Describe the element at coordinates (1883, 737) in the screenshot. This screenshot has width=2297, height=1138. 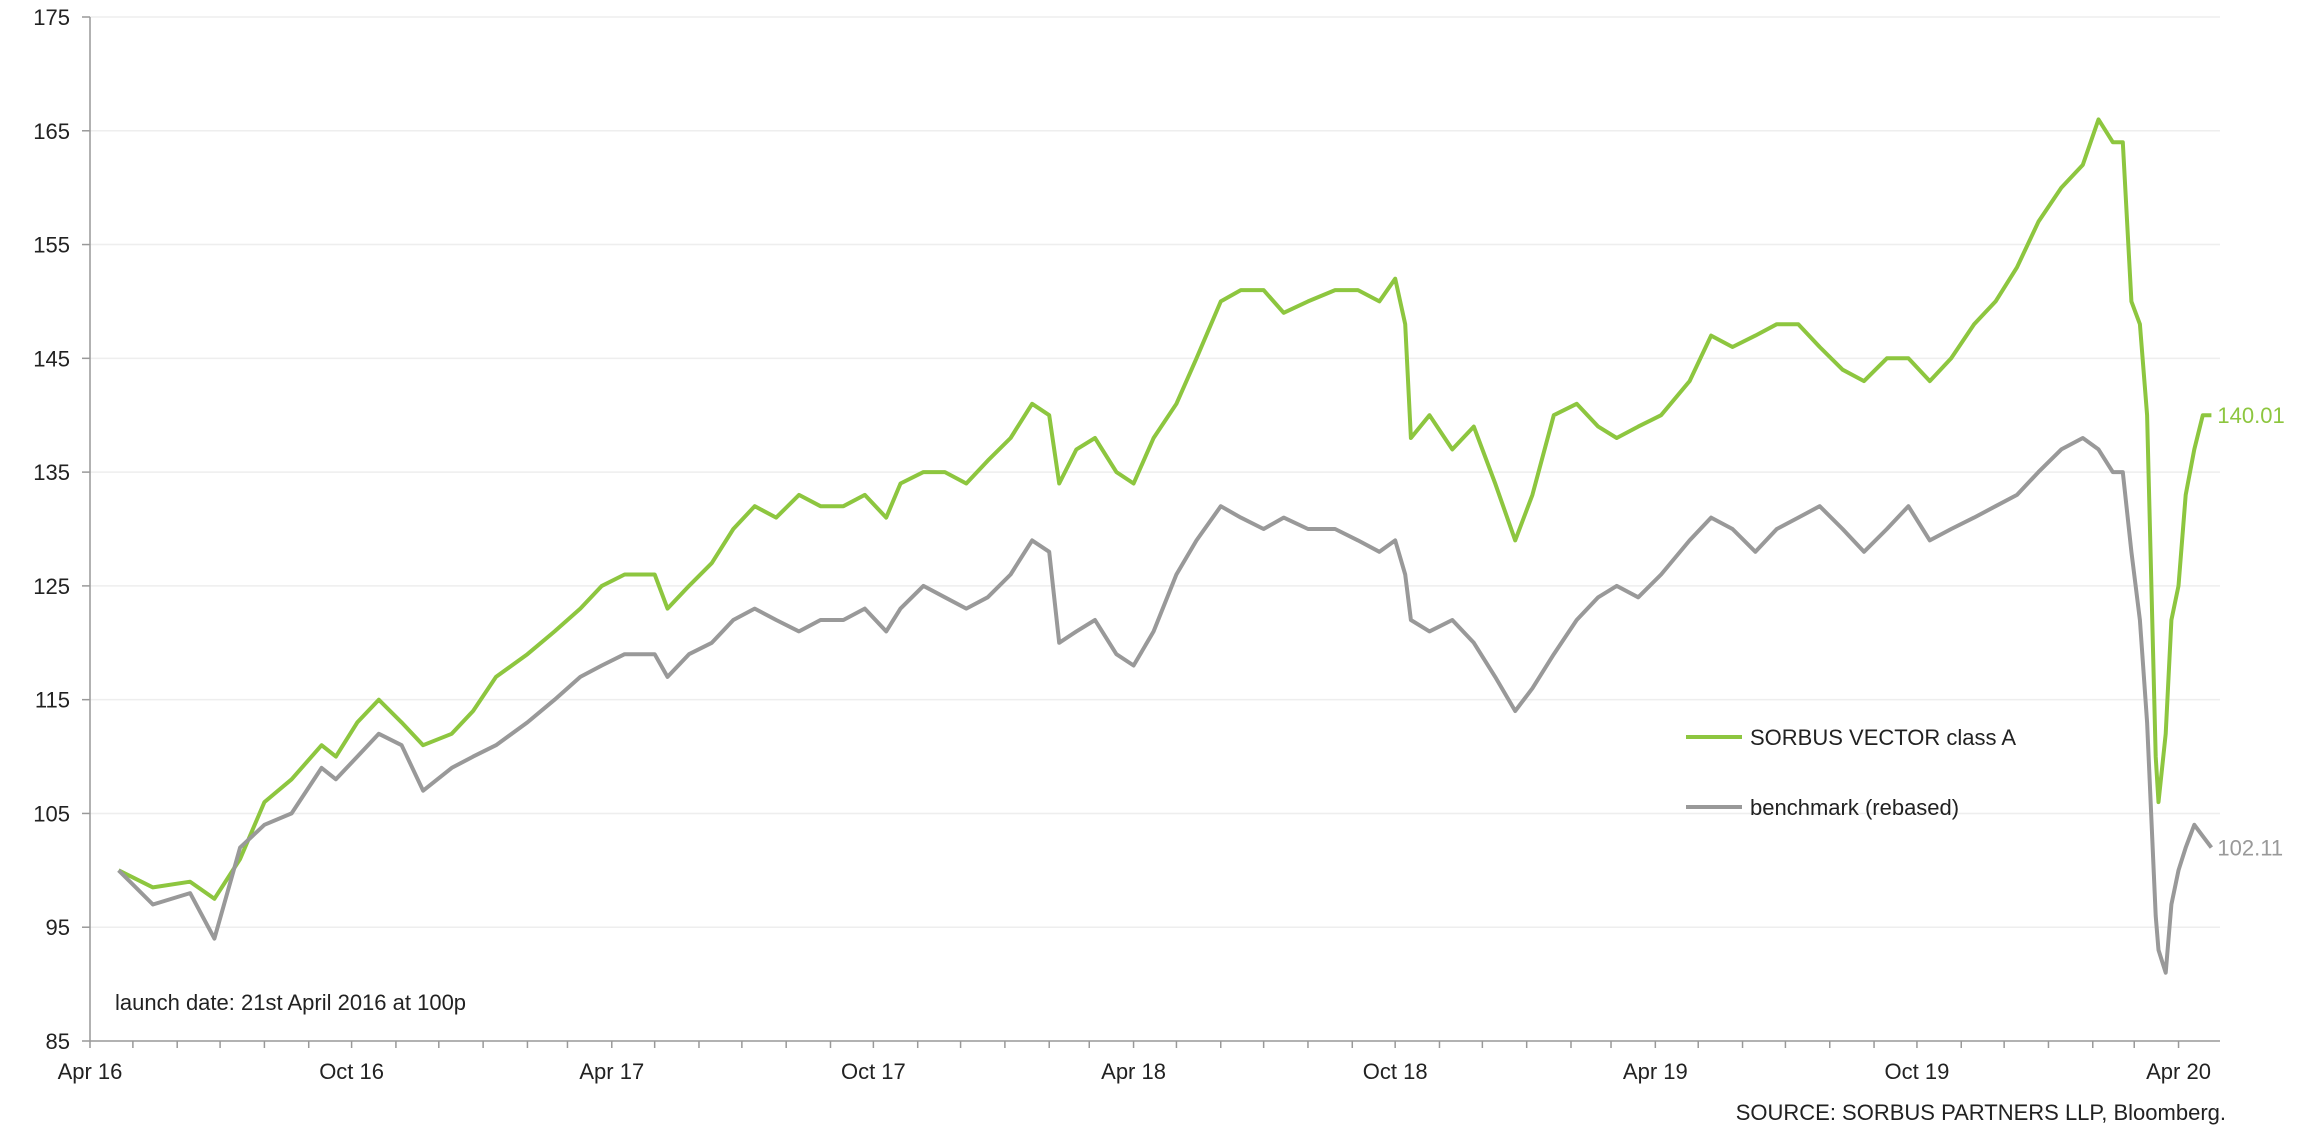
I see `legend-label-sorbus-vector: SORBUS VECTOR class A` at that location.